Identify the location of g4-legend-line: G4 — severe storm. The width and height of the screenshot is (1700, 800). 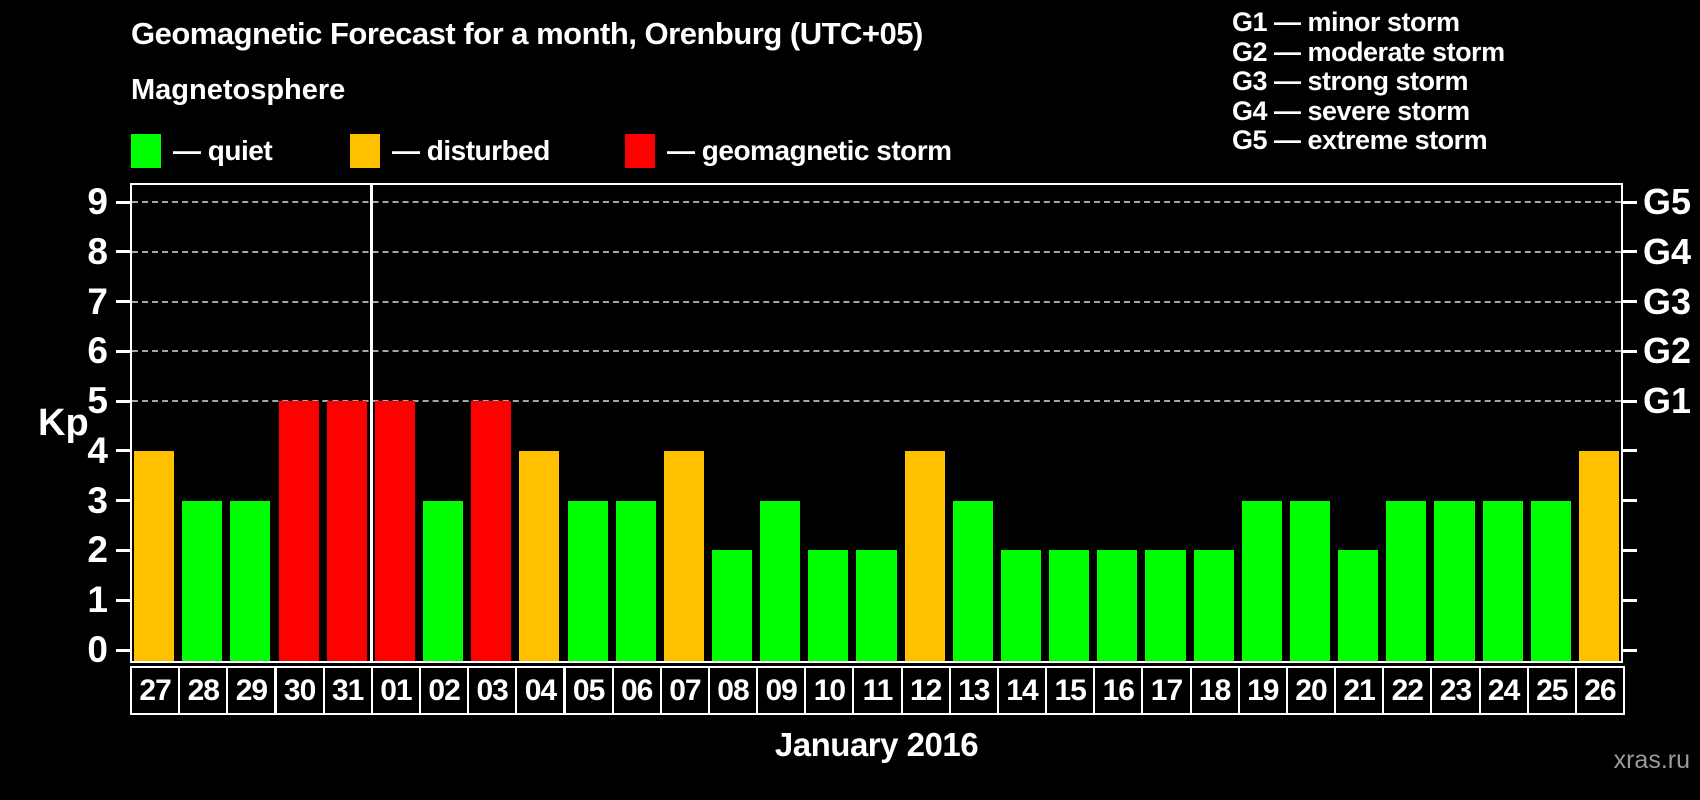
(1351, 110).